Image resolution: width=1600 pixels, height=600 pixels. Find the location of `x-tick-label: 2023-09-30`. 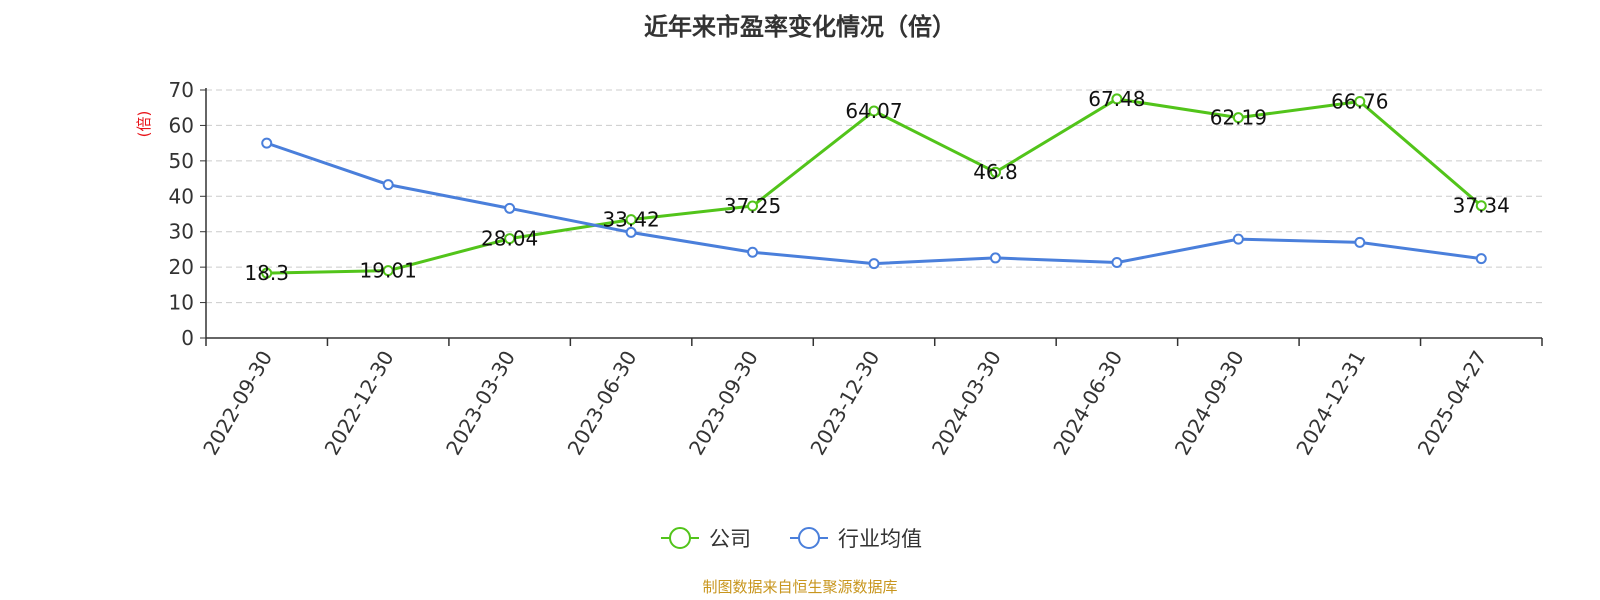

x-tick-label: 2023-09-30 is located at coordinates (723, 403).